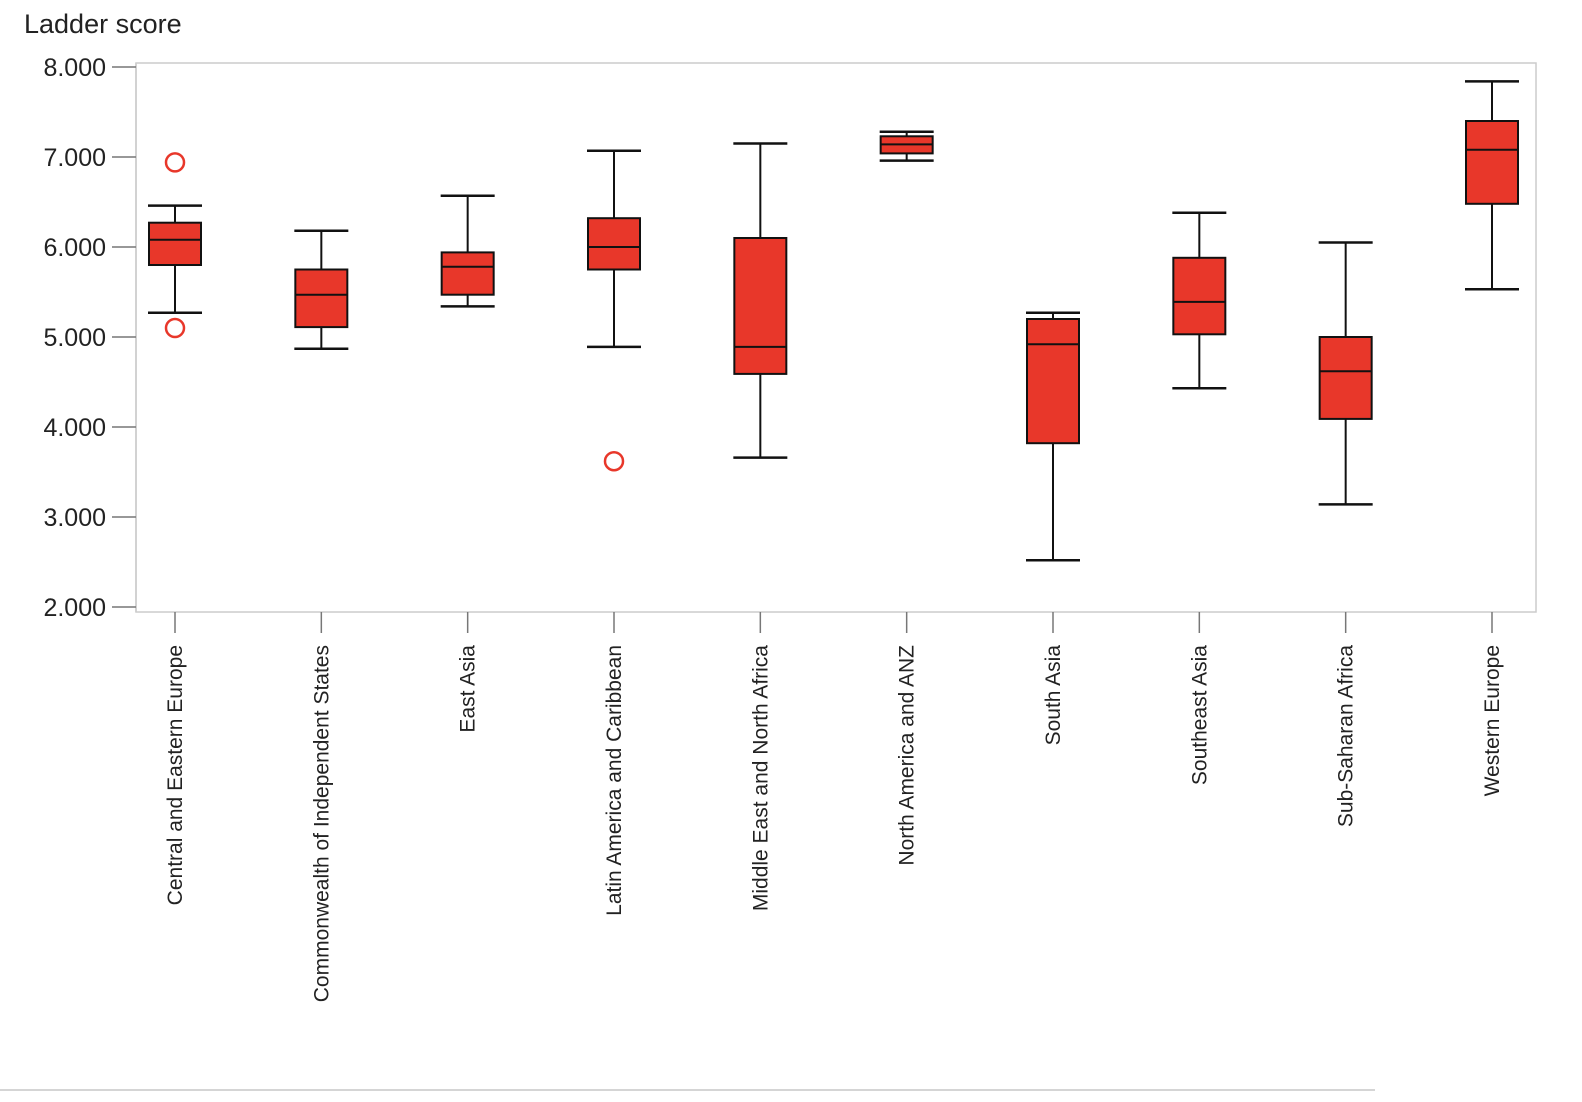 The height and width of the screenshot is (1102, 1582). I want to click on y-tick-label: 6.000, so click(74, 248).